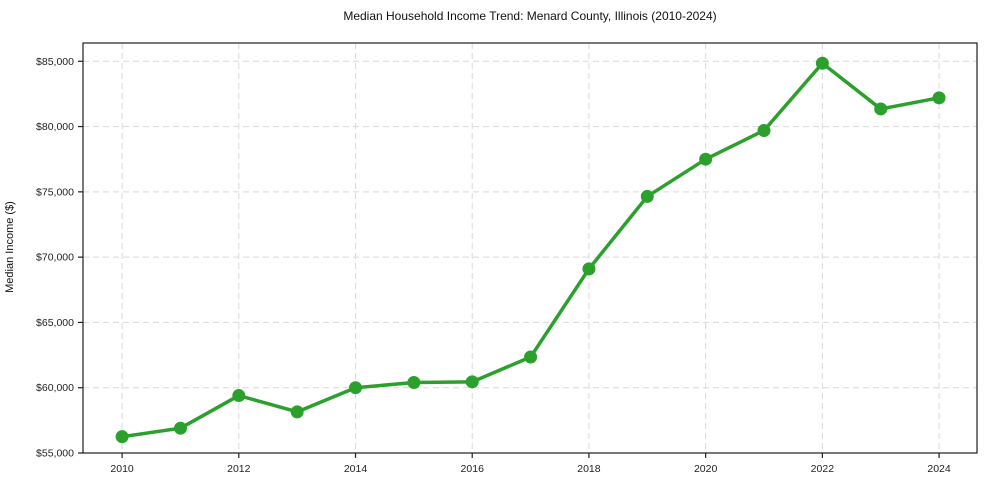 This screenshot has width=989, height=490. What do you see at coordinates (55, 388) in the screenshot?
I see `y-tick-label: $60,000` at bounding box center [55, 388].